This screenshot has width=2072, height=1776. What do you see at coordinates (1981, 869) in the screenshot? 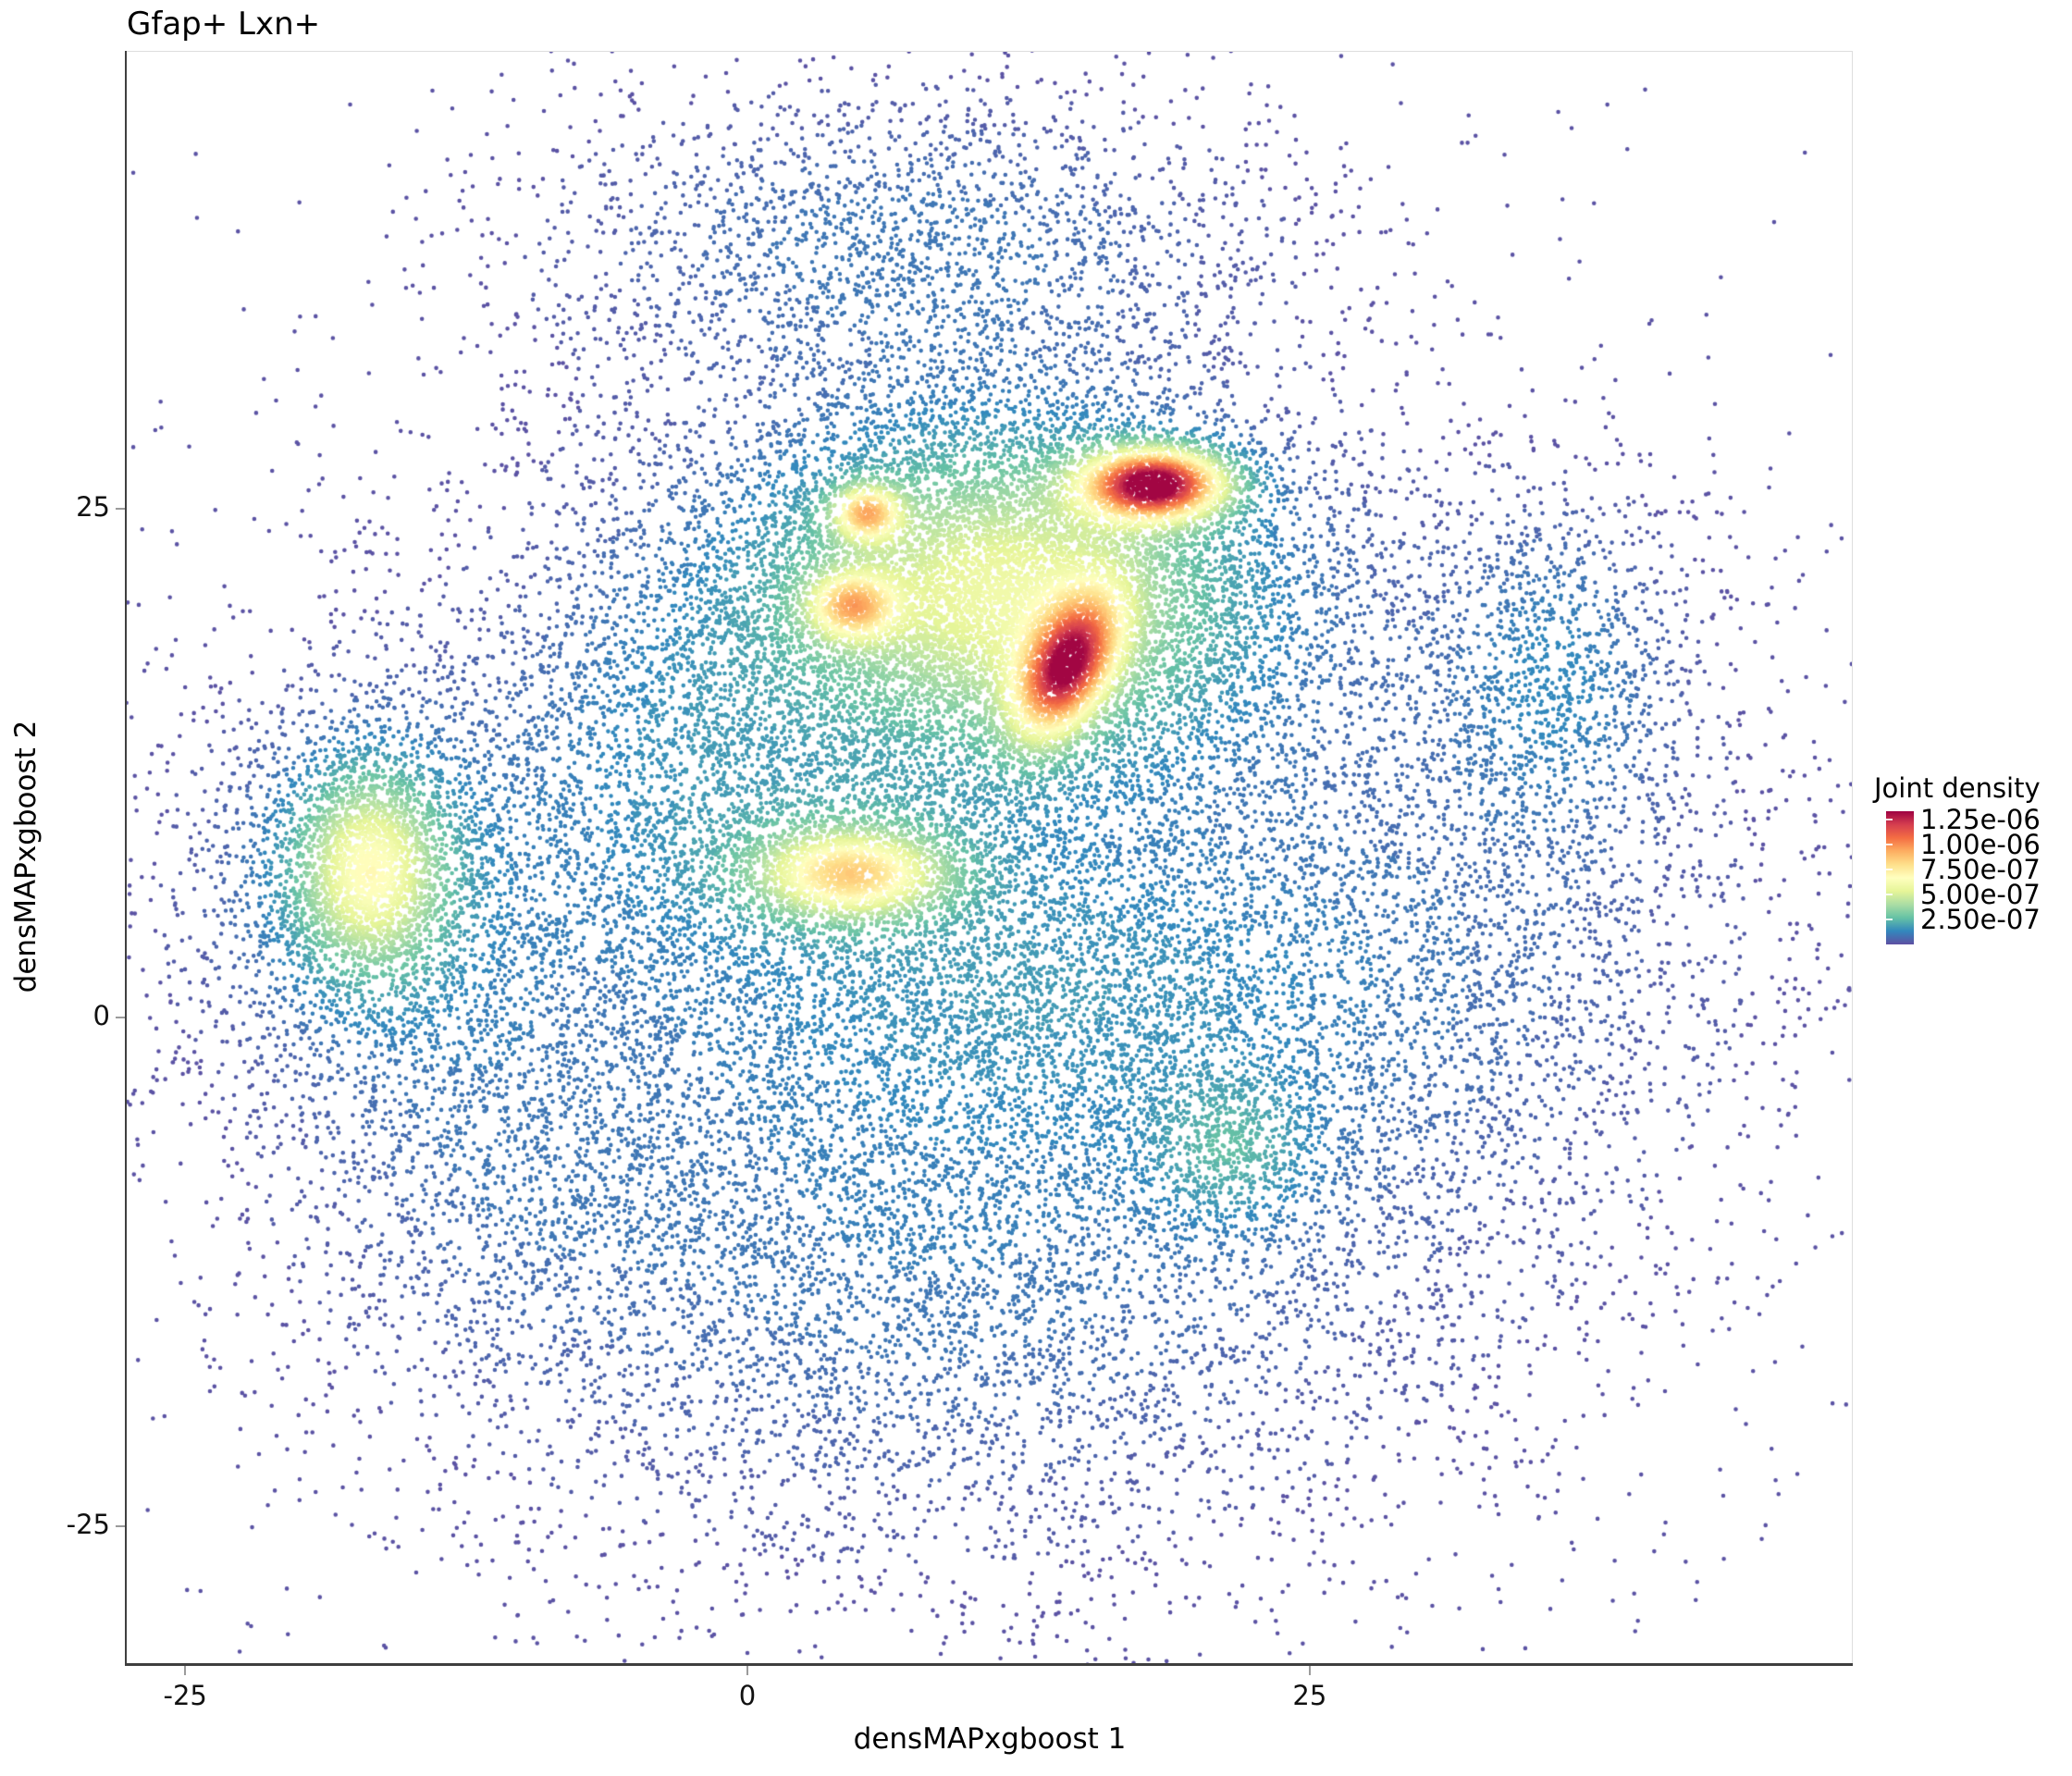
I see `legend-tick-label: 7.50e-07` at bounding box center [1981, 869].